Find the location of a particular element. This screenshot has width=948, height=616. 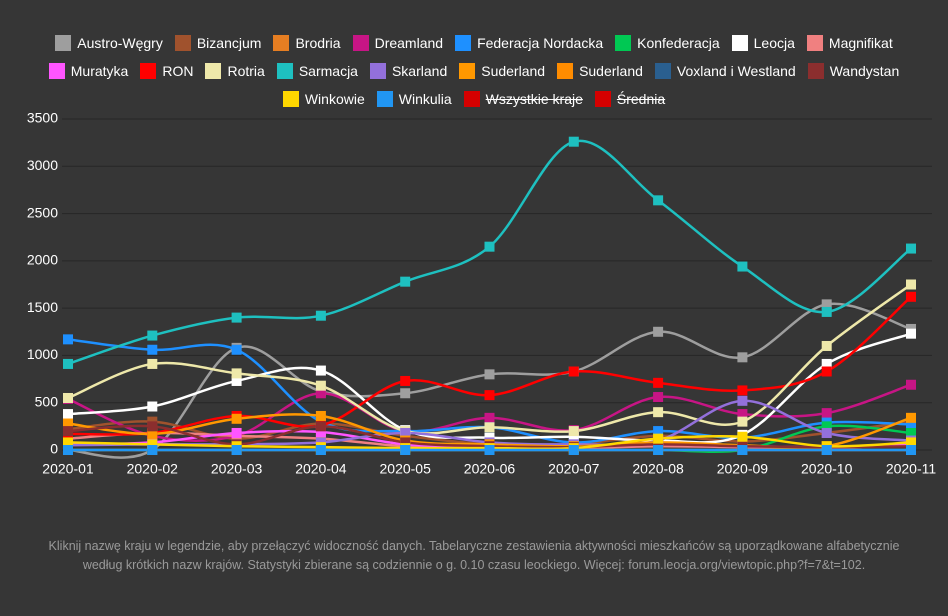

y-tick-label: 1000 is located at coordinates (42, 354).